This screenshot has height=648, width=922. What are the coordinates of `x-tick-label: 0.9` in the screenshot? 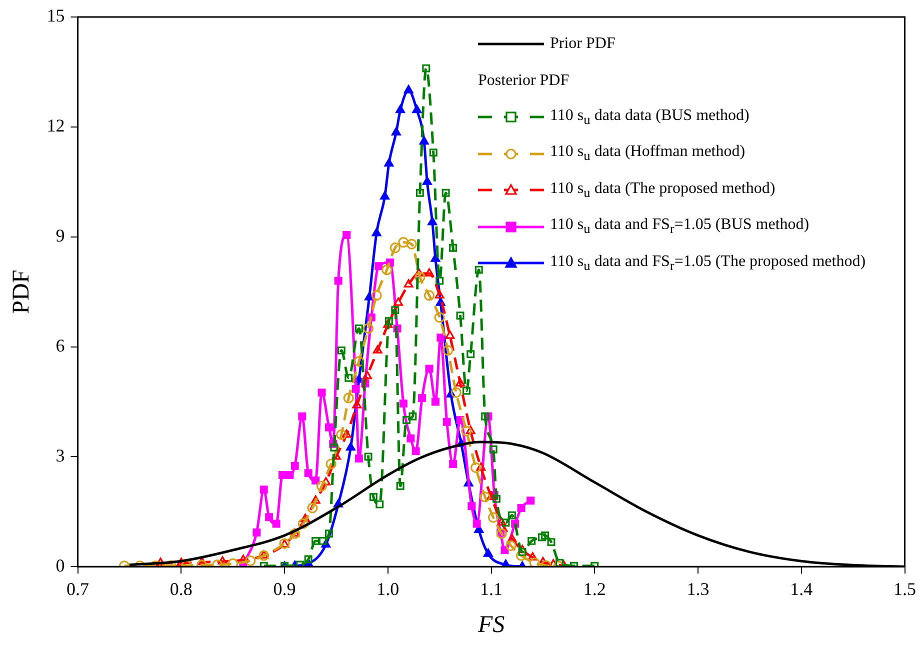 It's located at (284, 589).